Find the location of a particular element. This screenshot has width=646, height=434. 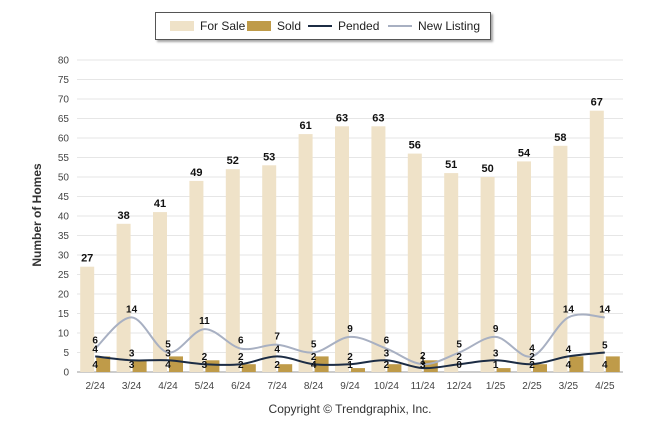

x-tick-label: 1/25 is located at coordinates (496, 386).